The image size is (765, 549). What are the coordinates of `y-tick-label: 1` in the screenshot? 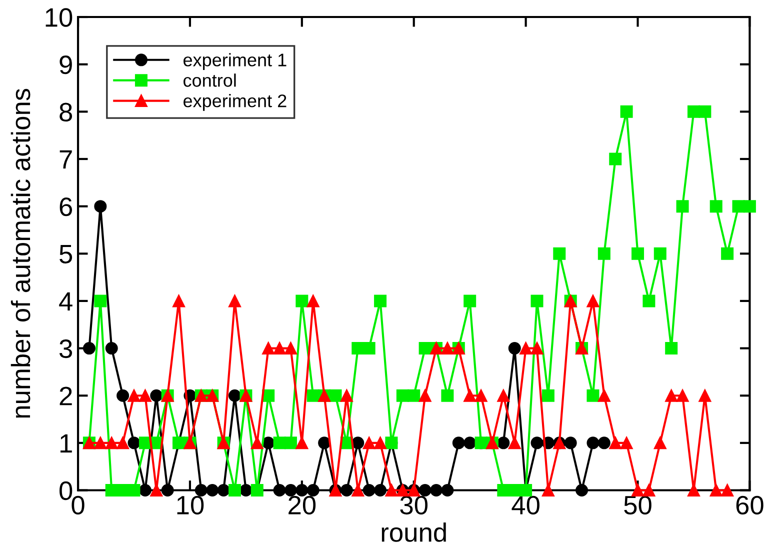 It's located at (66, 443).